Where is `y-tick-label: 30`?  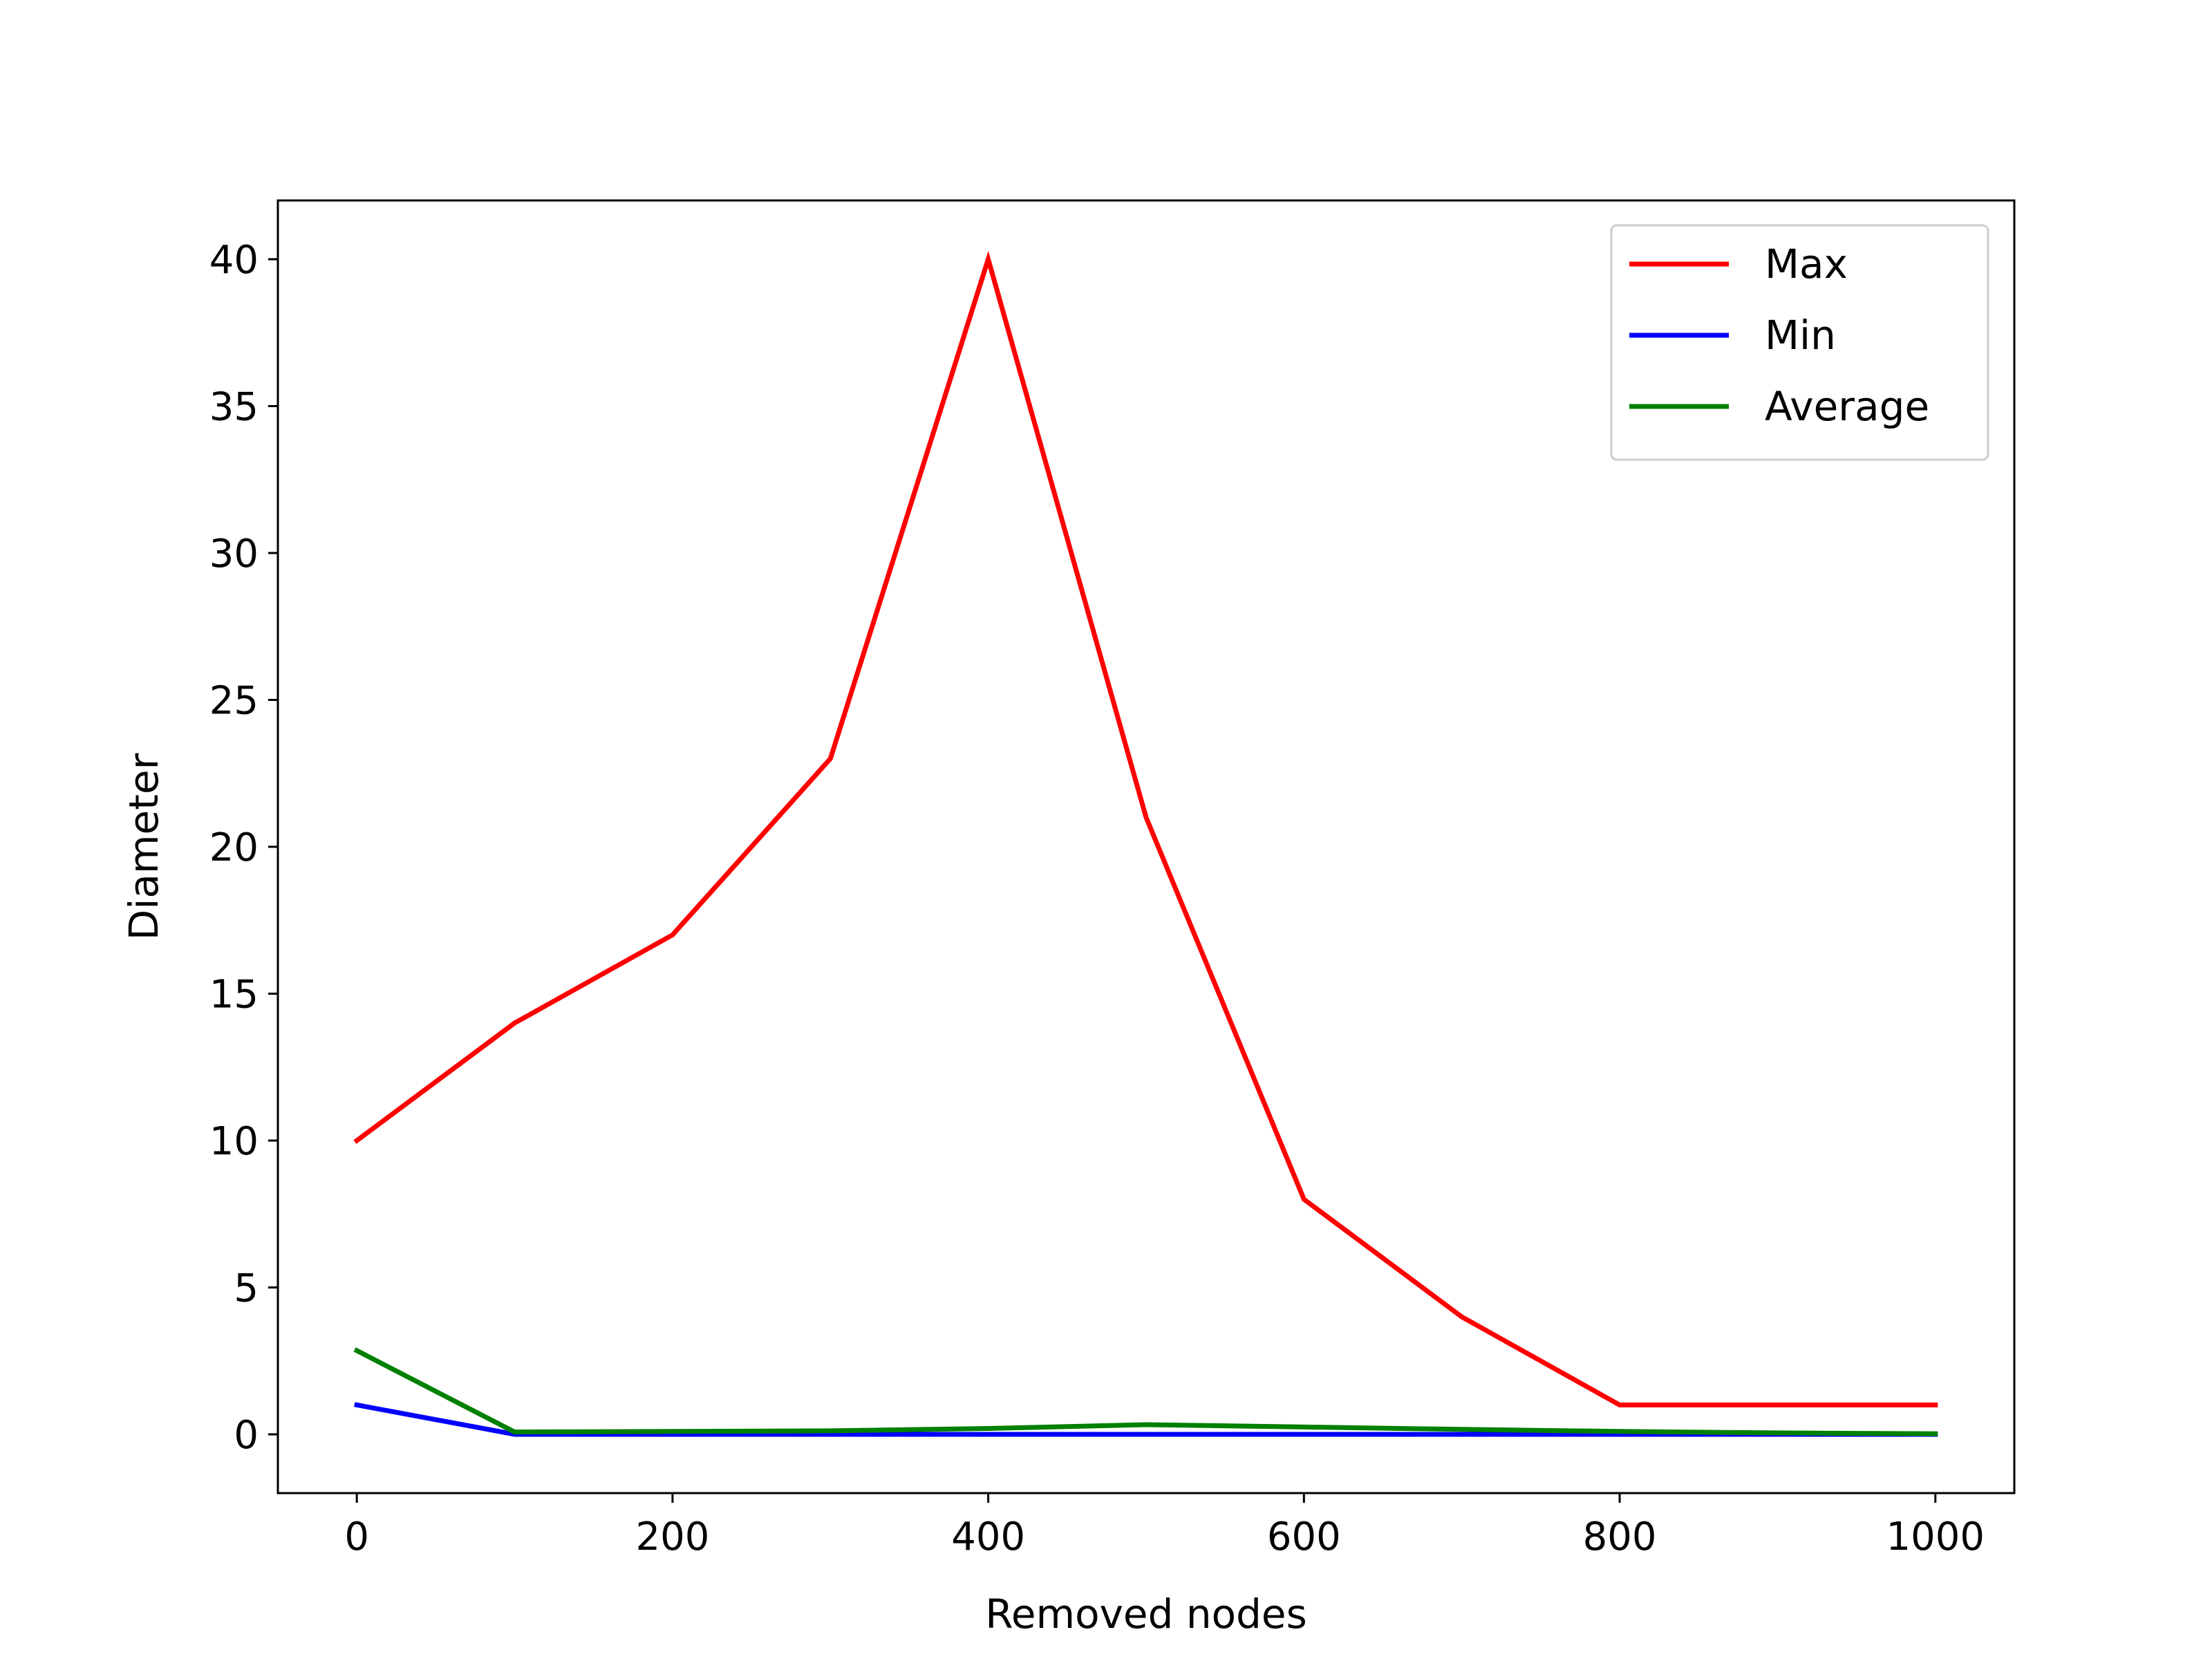
y-tick-label: 30 is located at coordinates (234, 554).